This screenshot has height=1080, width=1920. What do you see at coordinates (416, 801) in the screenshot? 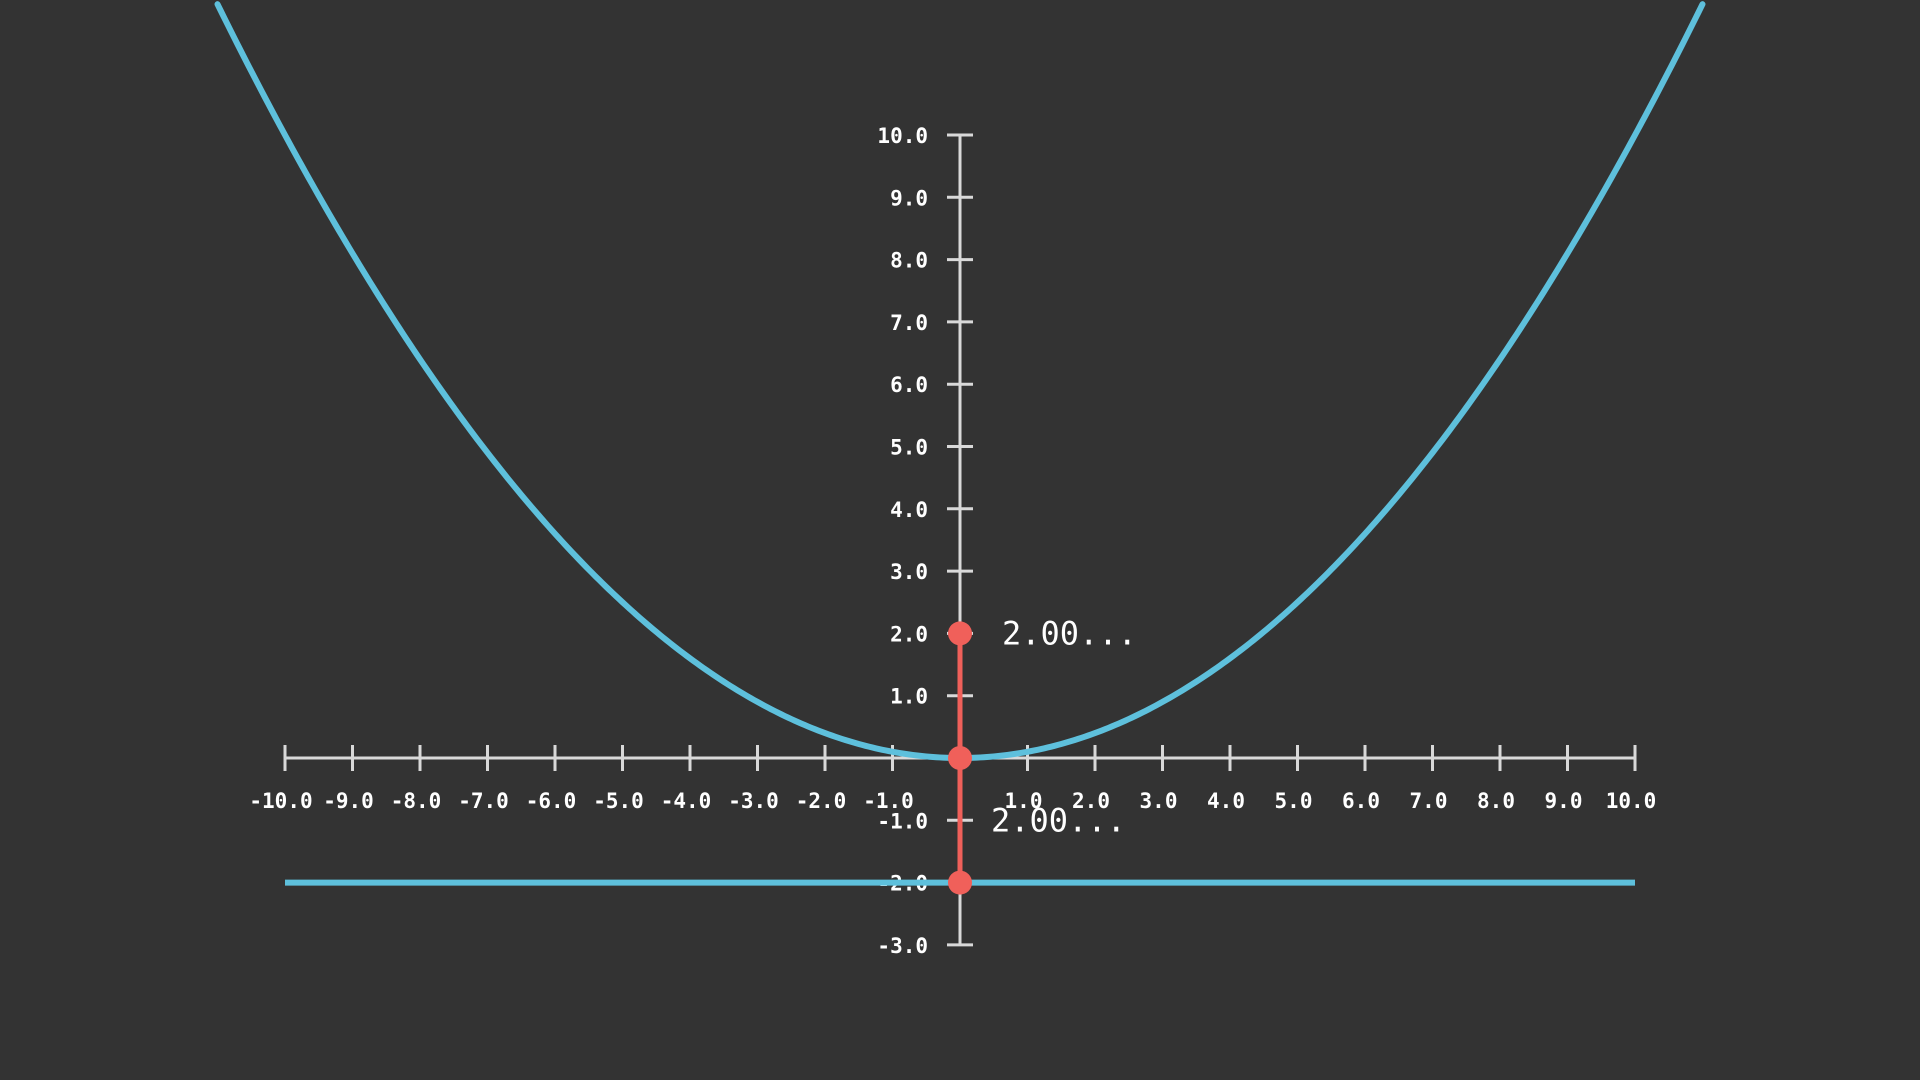
I see `x-tick-label: -8.0` at bounding box center [416, 801].